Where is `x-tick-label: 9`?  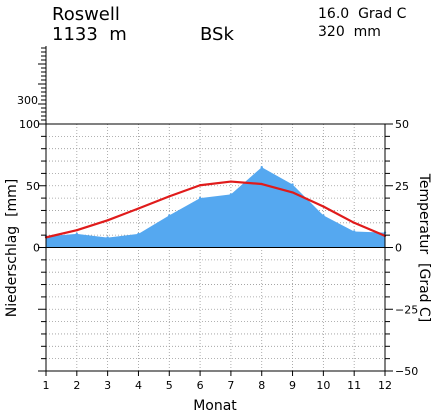 x-tick-label: 9 is located at coordinates (292, 385).